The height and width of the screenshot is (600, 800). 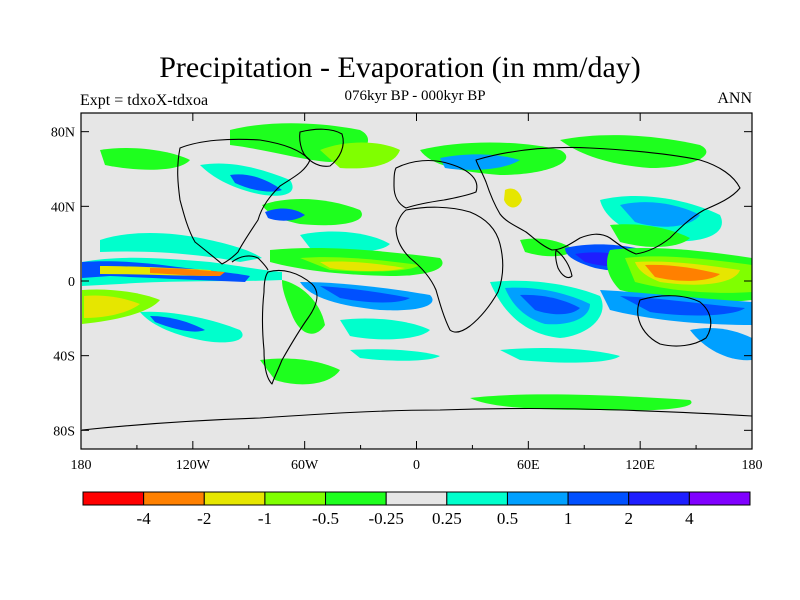 What do you see at coordinates (305, 465) in the screenshot?
I see `x-tick-label: 60W` at bounding box center [305, 465].